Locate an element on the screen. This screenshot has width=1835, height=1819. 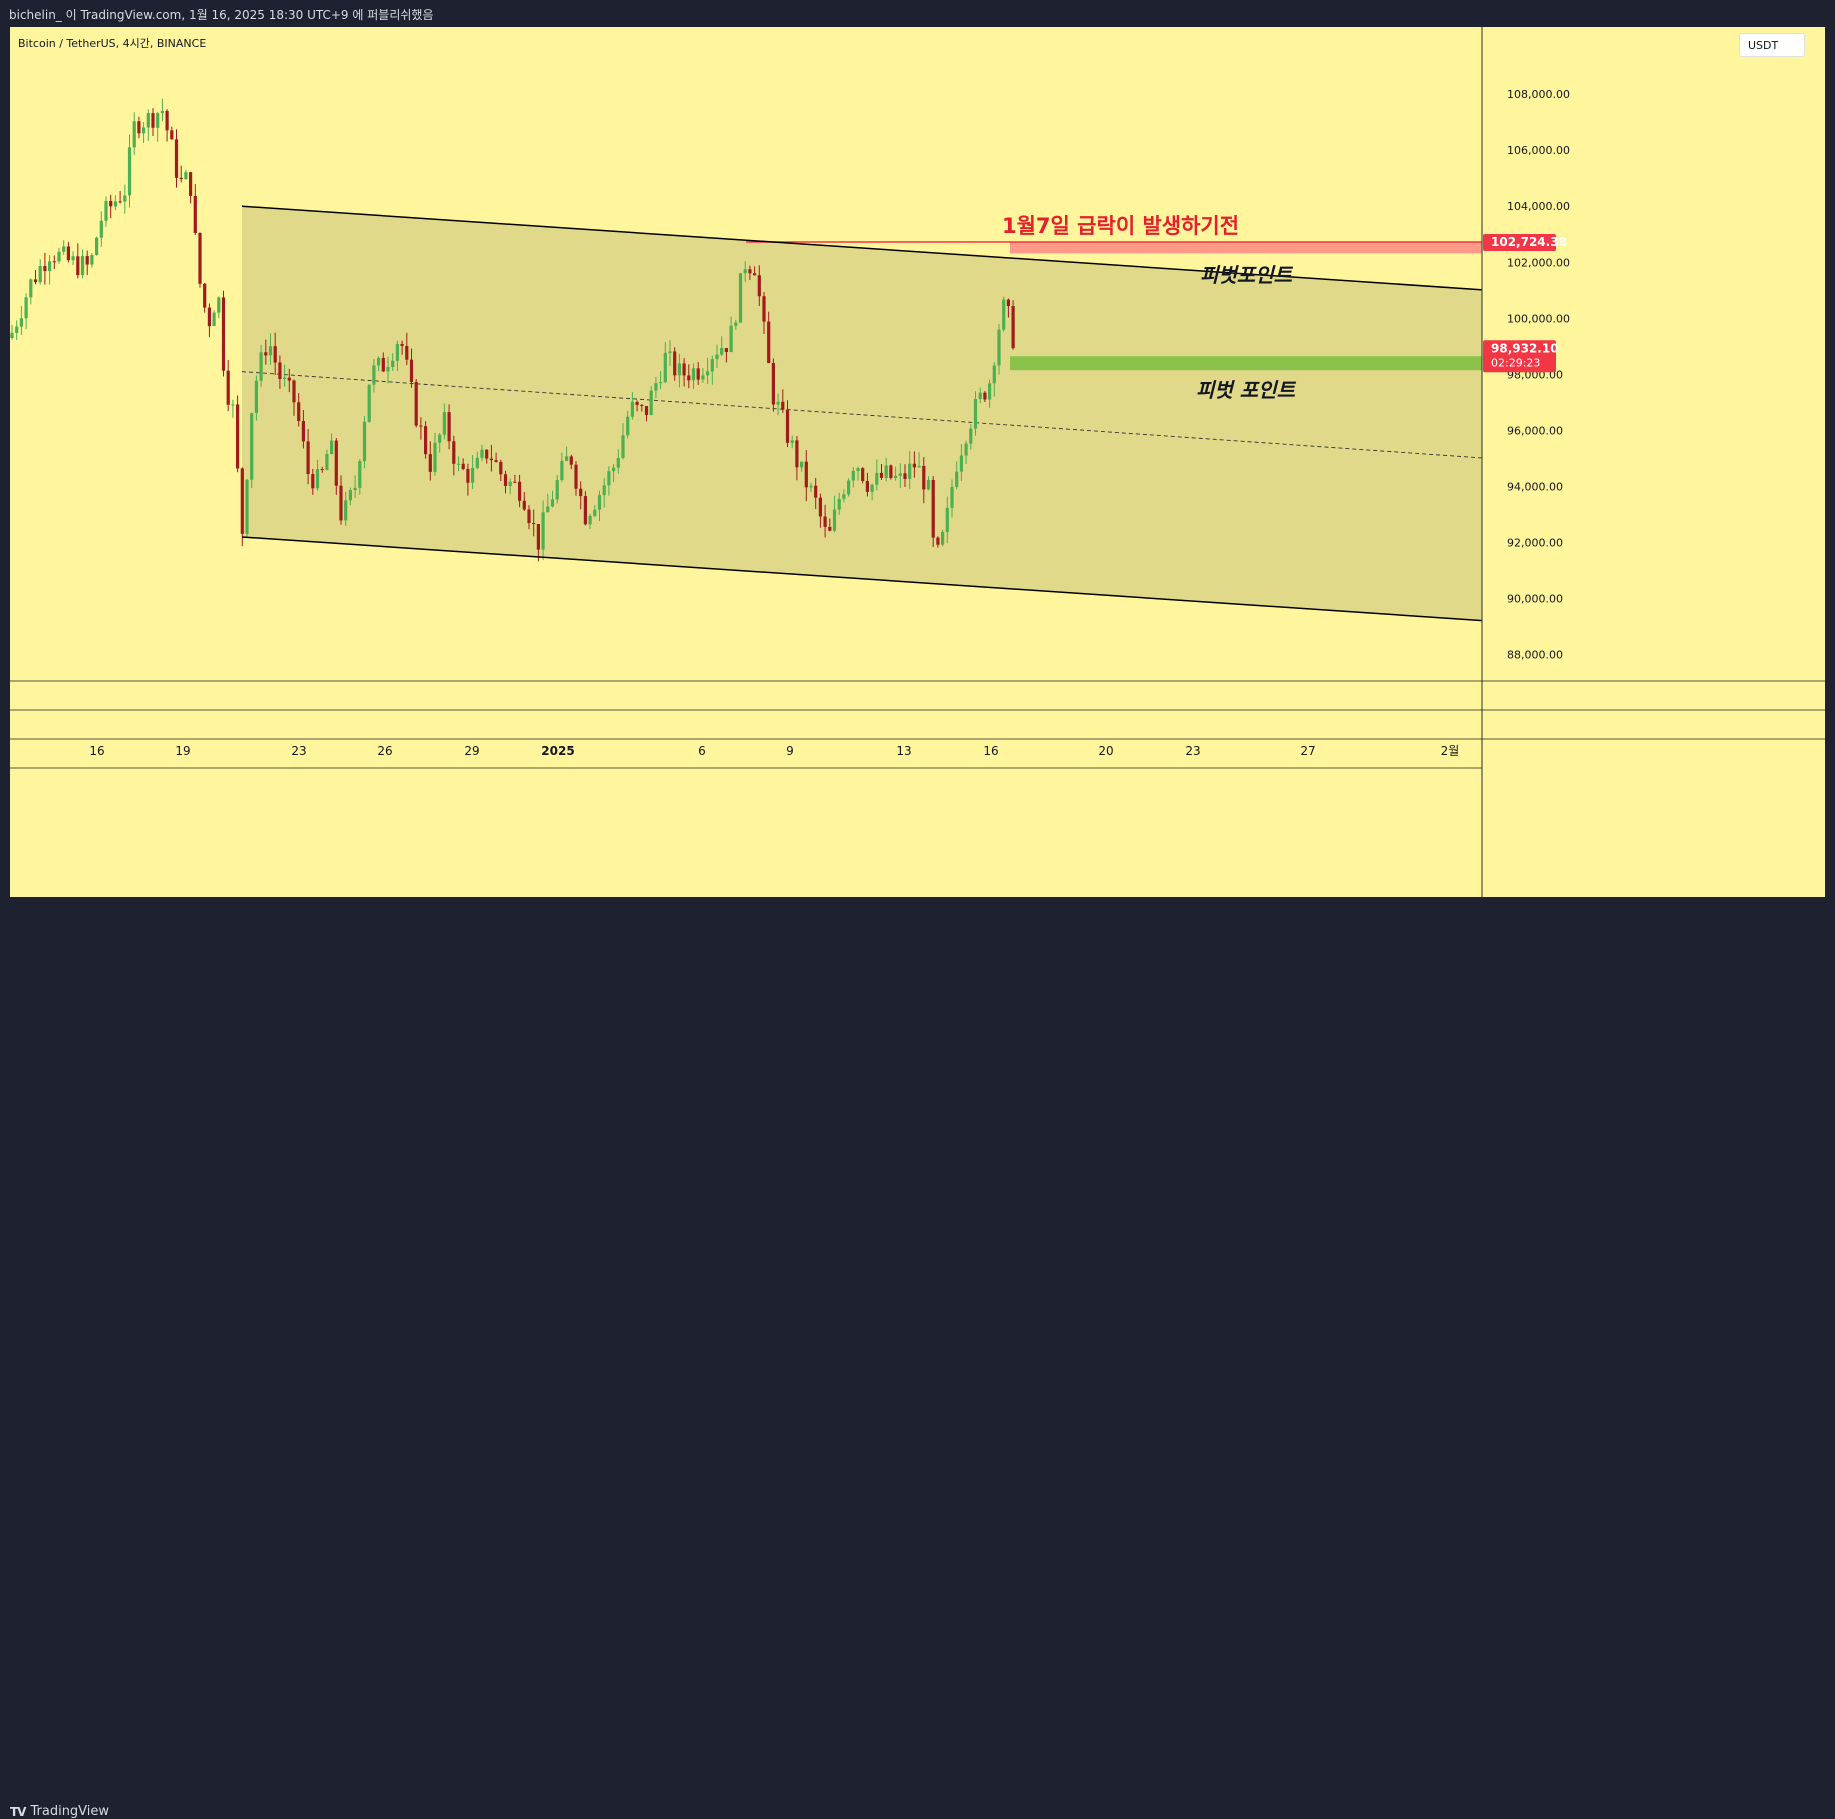
upper-trendline is located at coordinates (866, 248).